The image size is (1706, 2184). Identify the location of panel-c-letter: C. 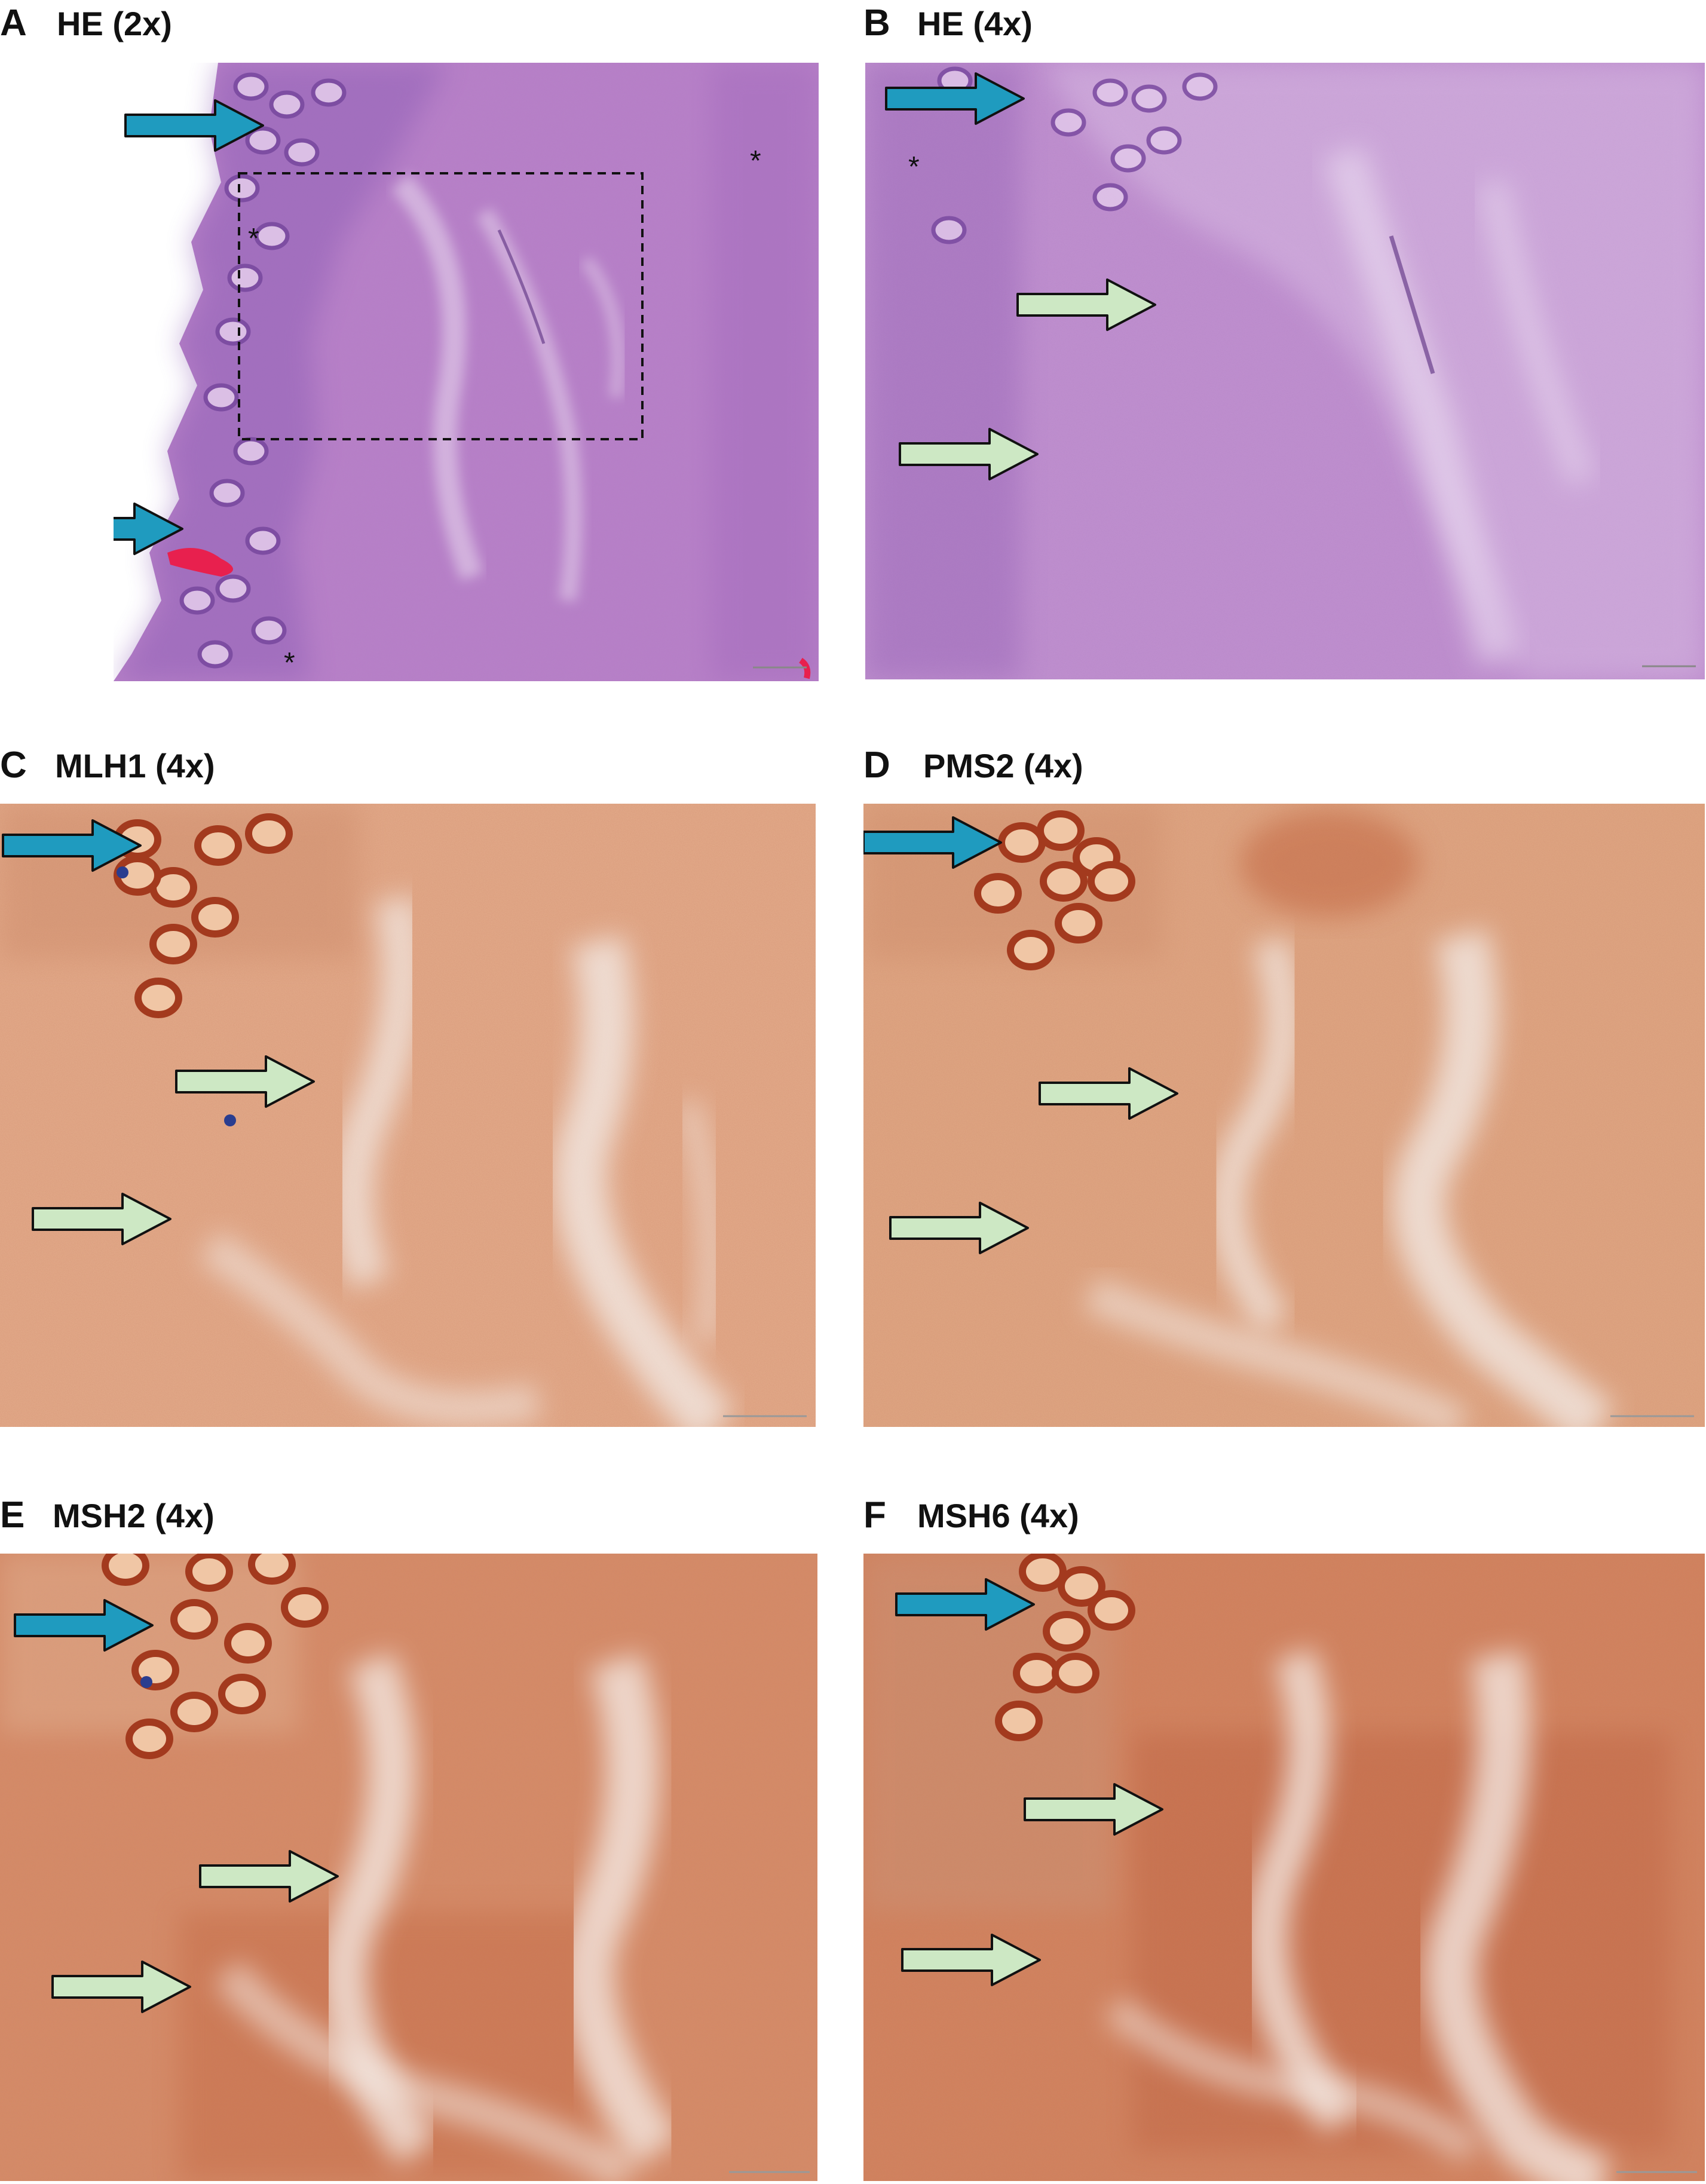
(13, 765).